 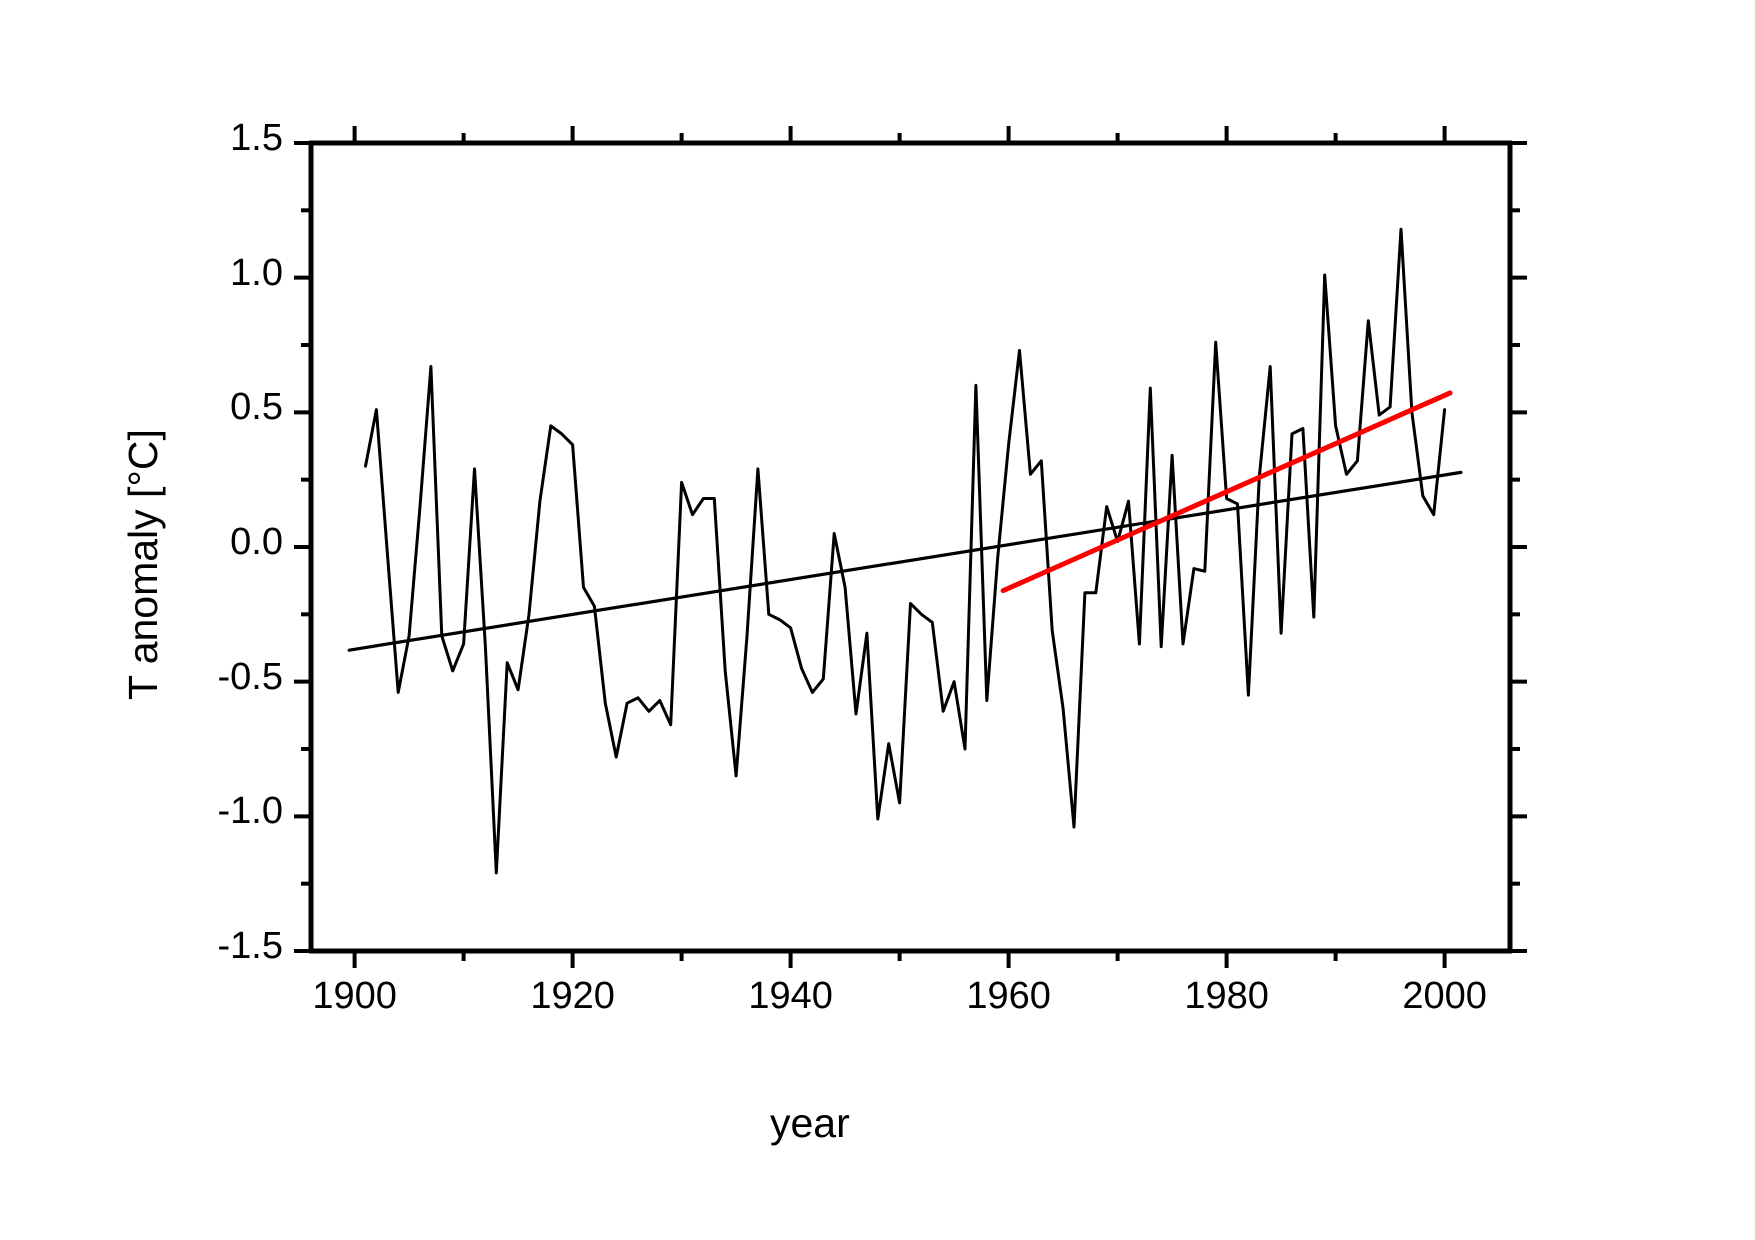 What do you see at coordinates (250, 811) in the screenshot?
I see `y-tick-label: -1.0` at bounding box center [250, 811].